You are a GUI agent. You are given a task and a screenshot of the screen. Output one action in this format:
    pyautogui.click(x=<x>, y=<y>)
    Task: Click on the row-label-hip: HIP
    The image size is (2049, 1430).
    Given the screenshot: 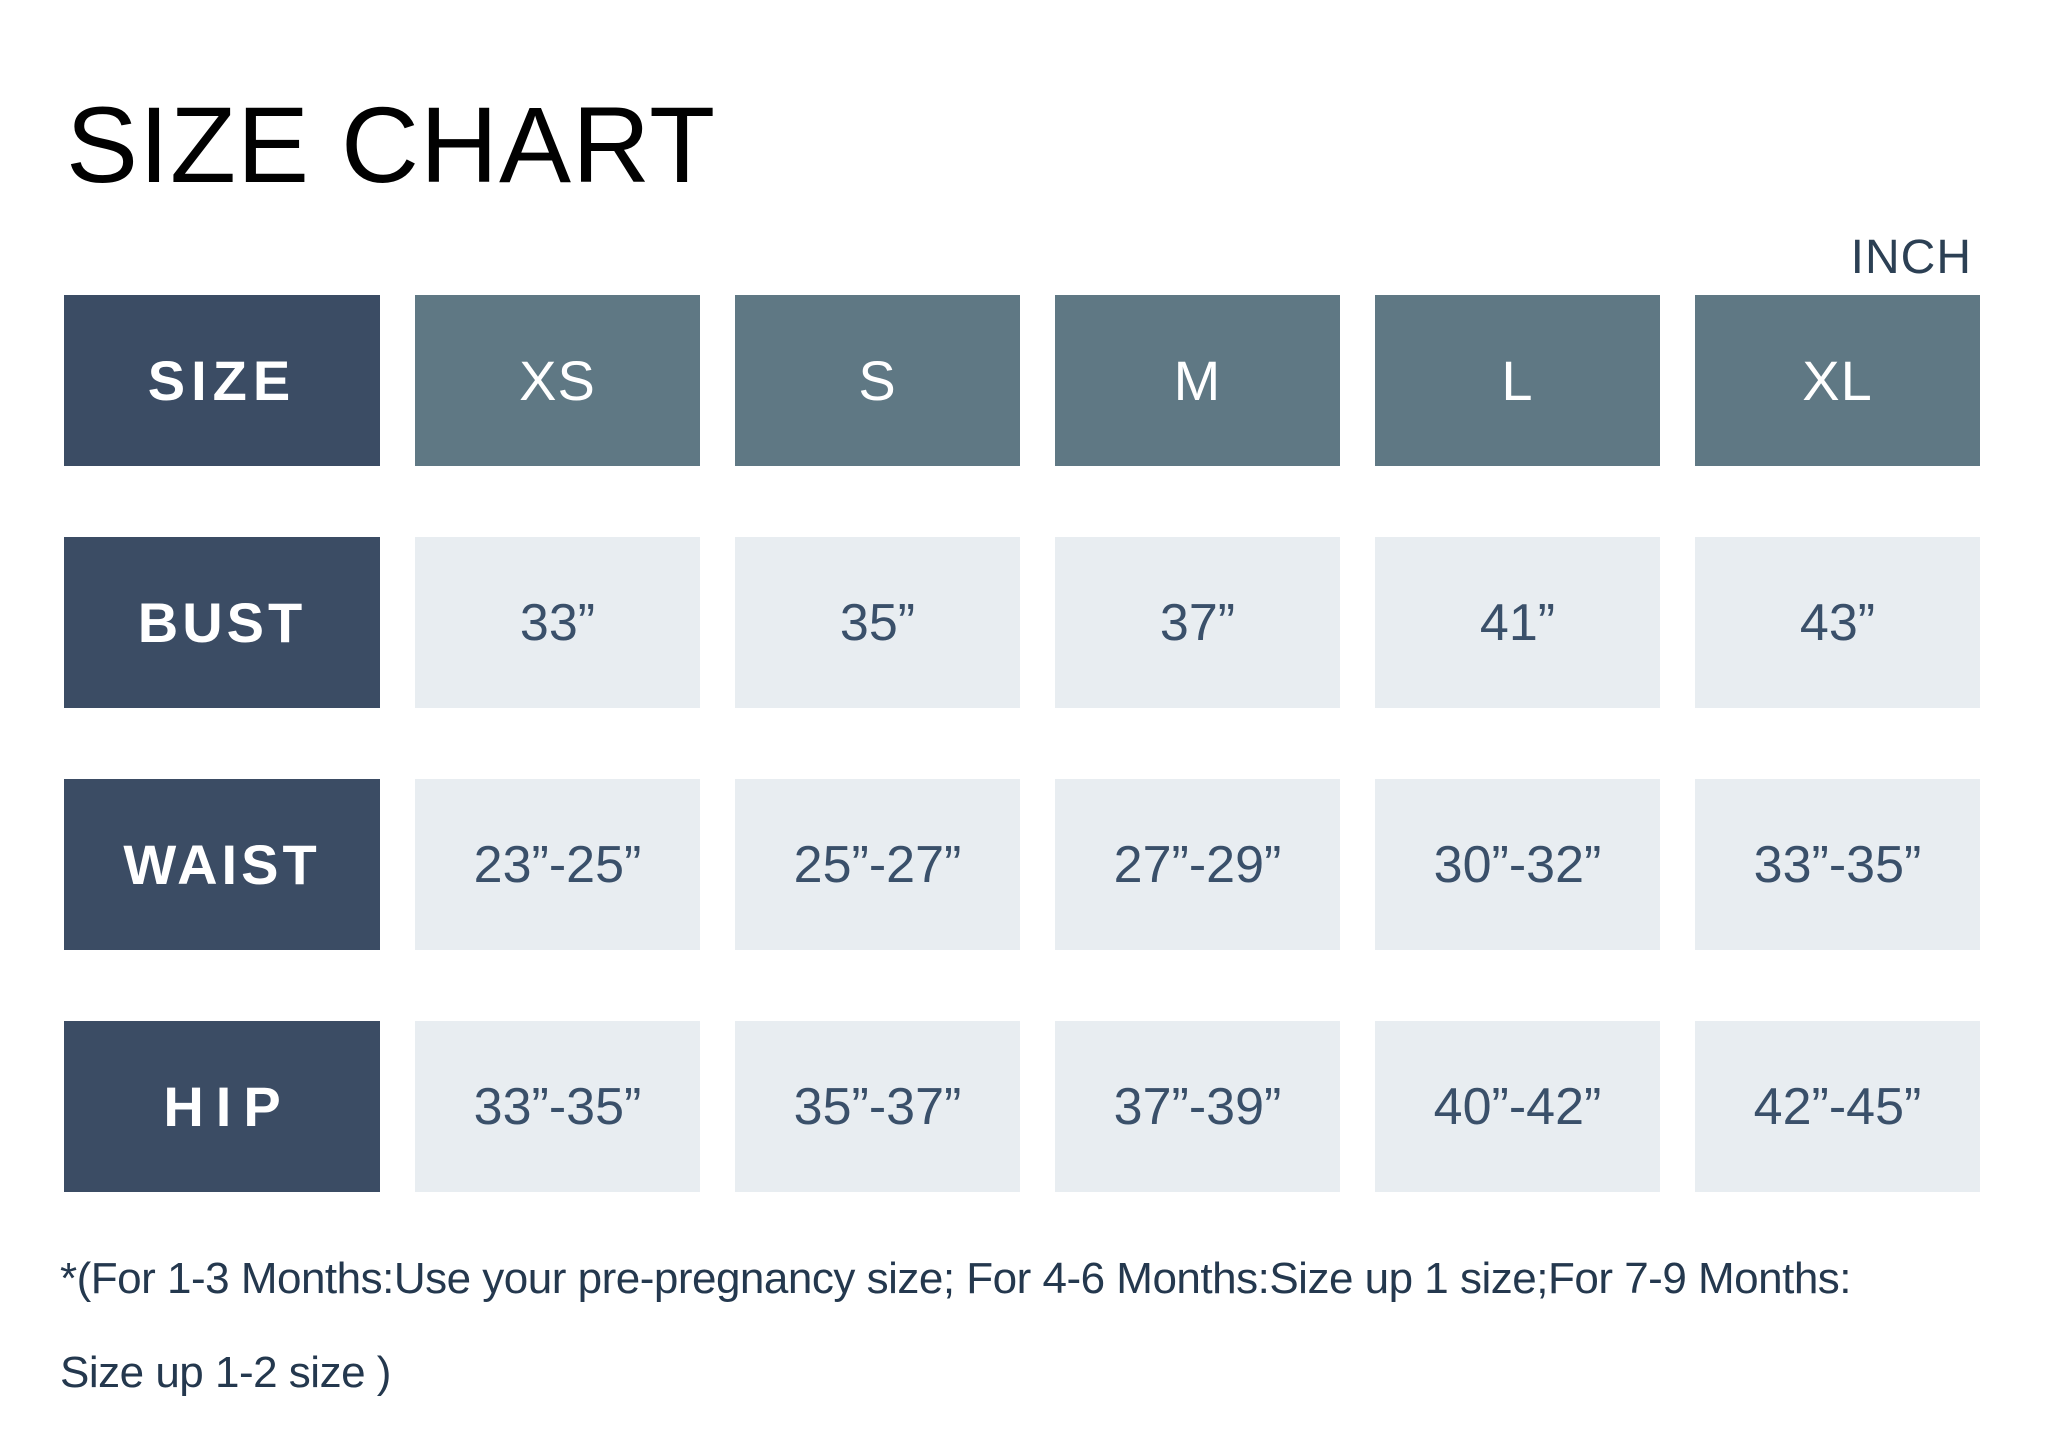 What is the action you would take?
    pyautogui.click(x=222, y=1106)
    